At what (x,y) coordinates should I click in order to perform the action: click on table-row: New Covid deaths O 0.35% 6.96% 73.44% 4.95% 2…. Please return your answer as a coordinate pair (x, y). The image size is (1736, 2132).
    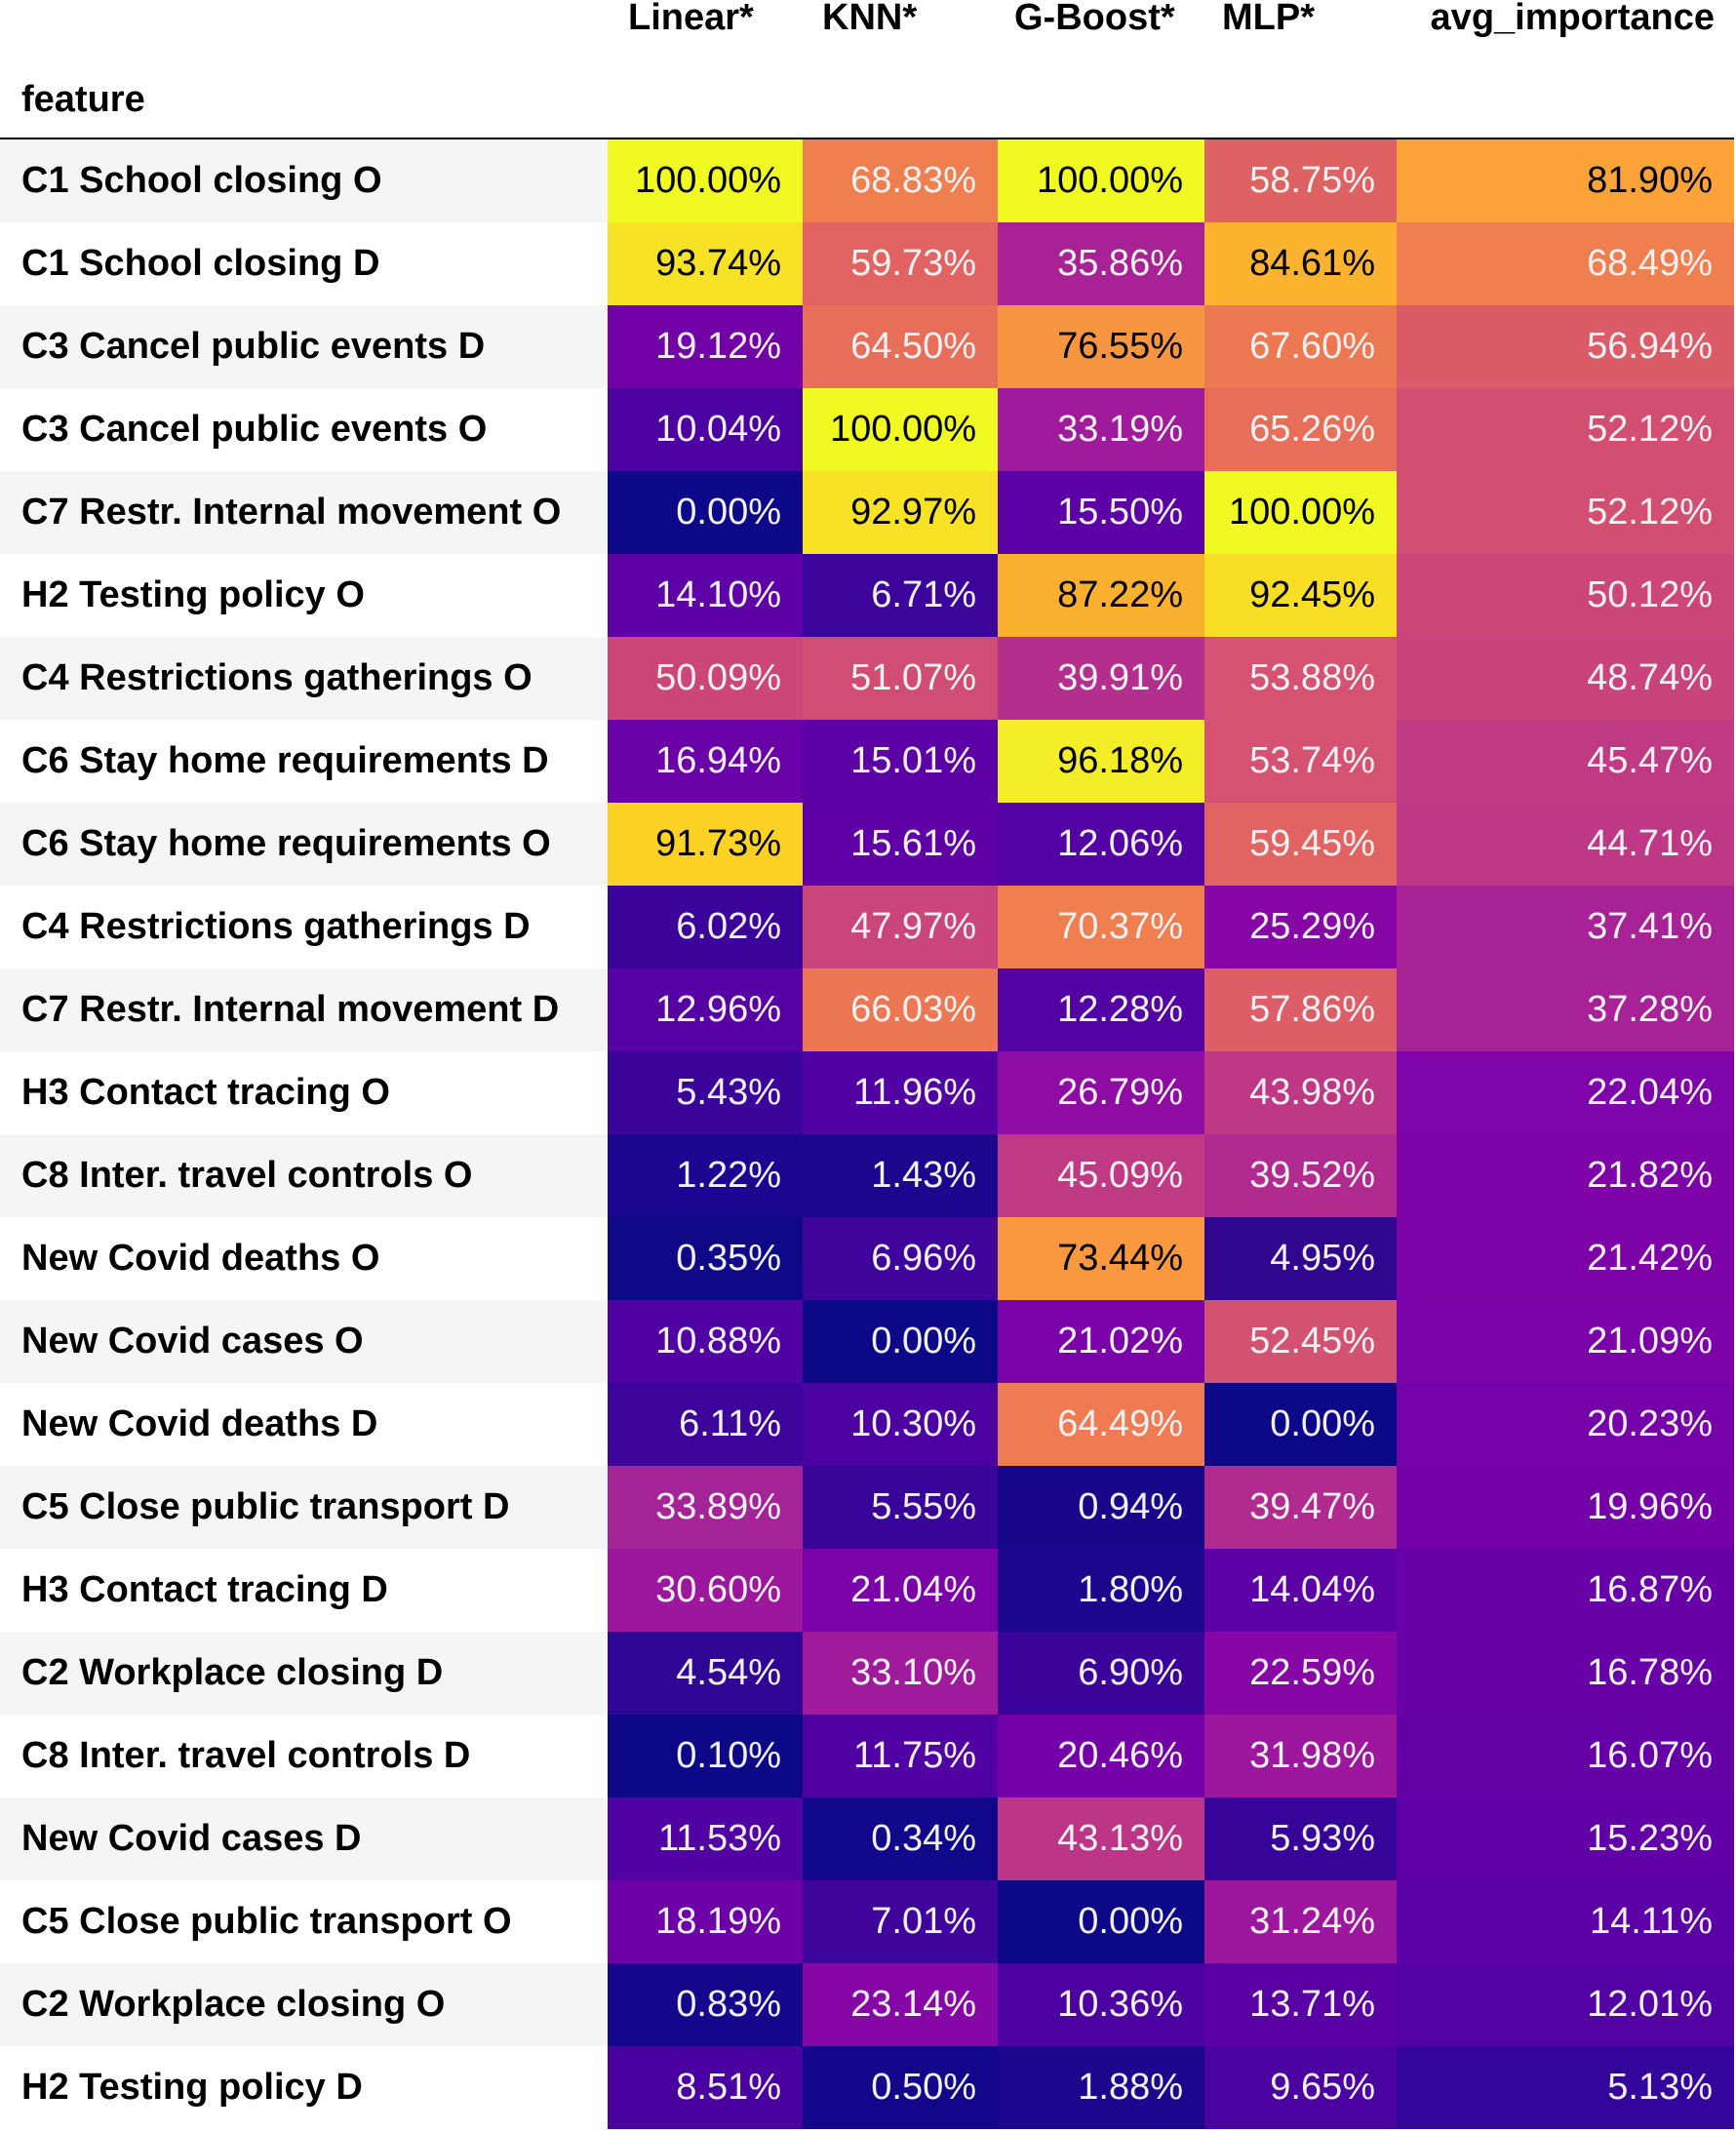
    Looking at the image, I should click on (867, 1258).